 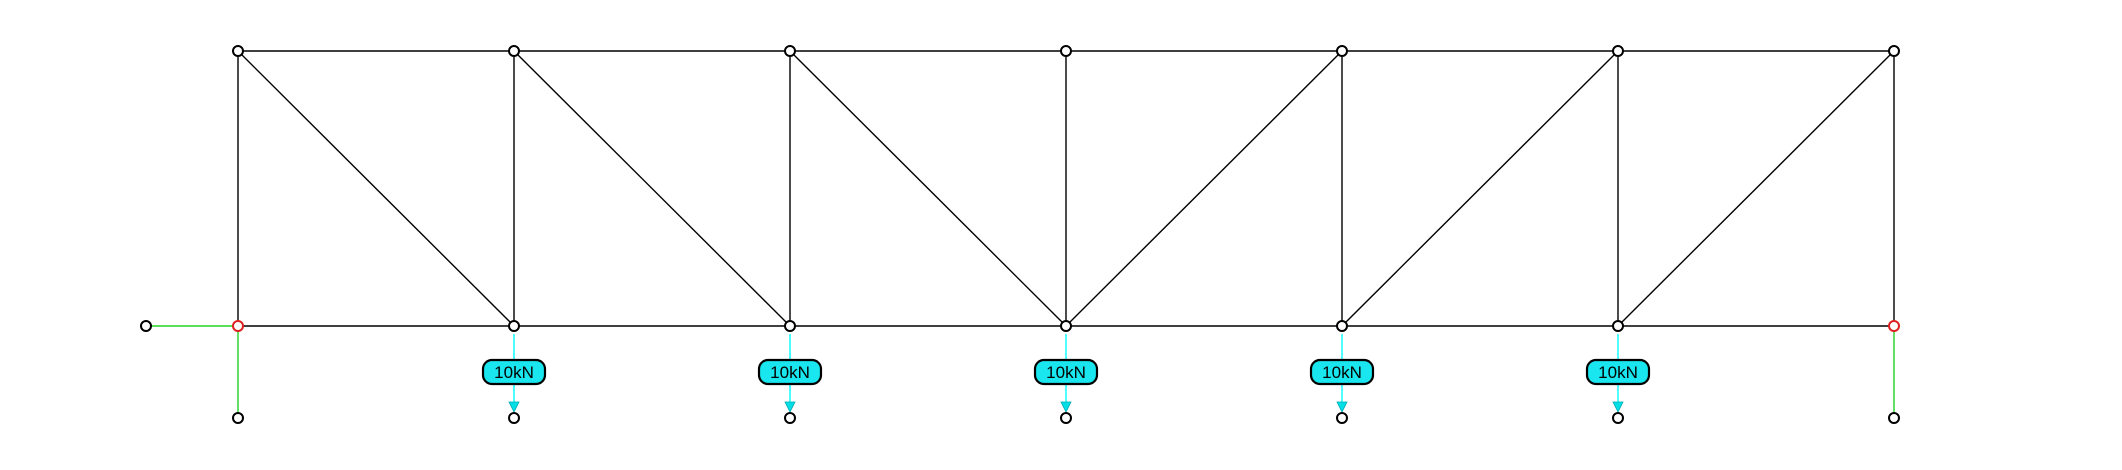 What do you see at coordinates (238, 51) in the screenshot?
I see `node-T1` at bounding box center [238, 51].